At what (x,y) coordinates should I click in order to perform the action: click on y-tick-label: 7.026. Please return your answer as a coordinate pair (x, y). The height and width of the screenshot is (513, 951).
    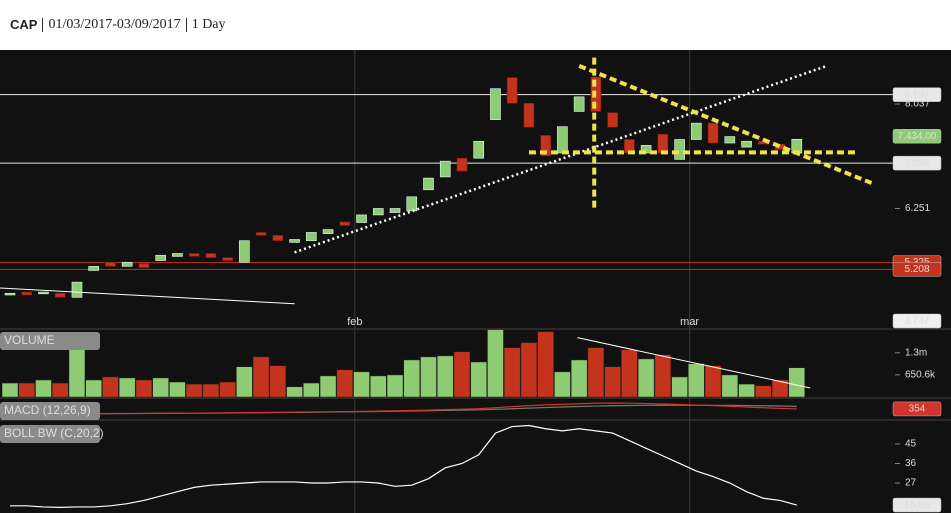
    Looking at the image, I should click on (916, 163).